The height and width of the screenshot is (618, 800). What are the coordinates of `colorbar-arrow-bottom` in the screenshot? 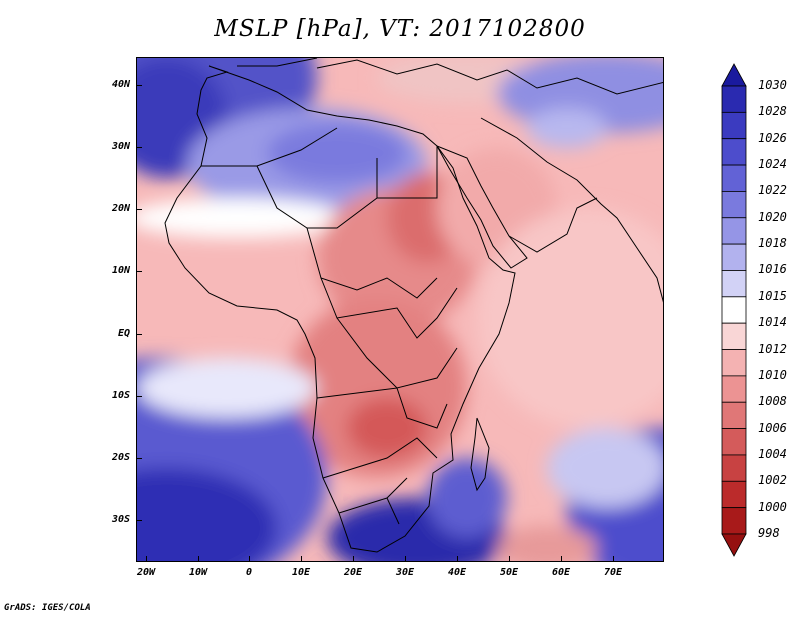 It's located at (734, 545).